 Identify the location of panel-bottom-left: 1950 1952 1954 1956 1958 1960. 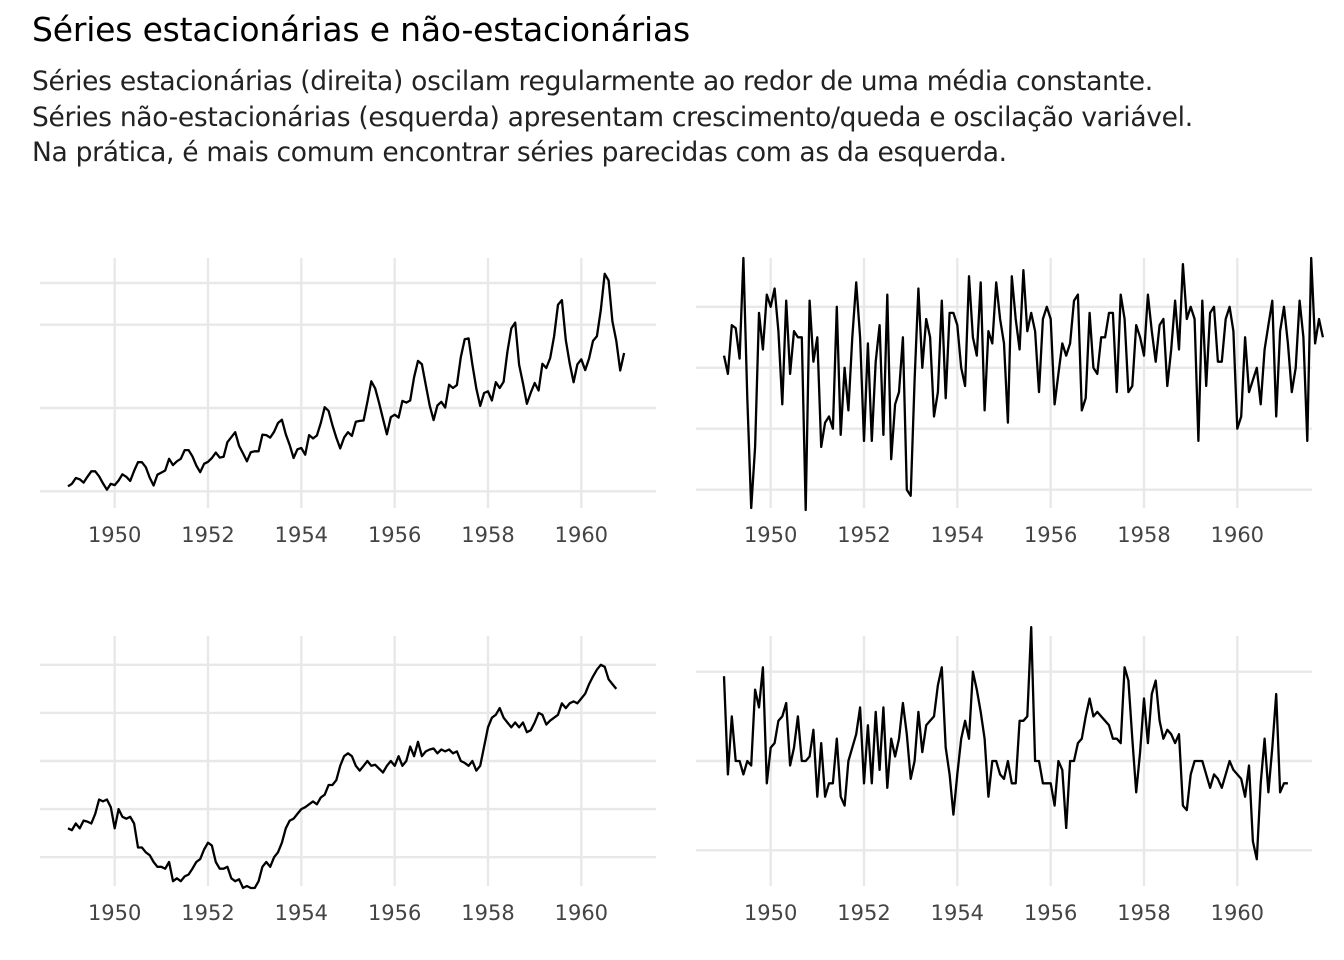
(348, 780).